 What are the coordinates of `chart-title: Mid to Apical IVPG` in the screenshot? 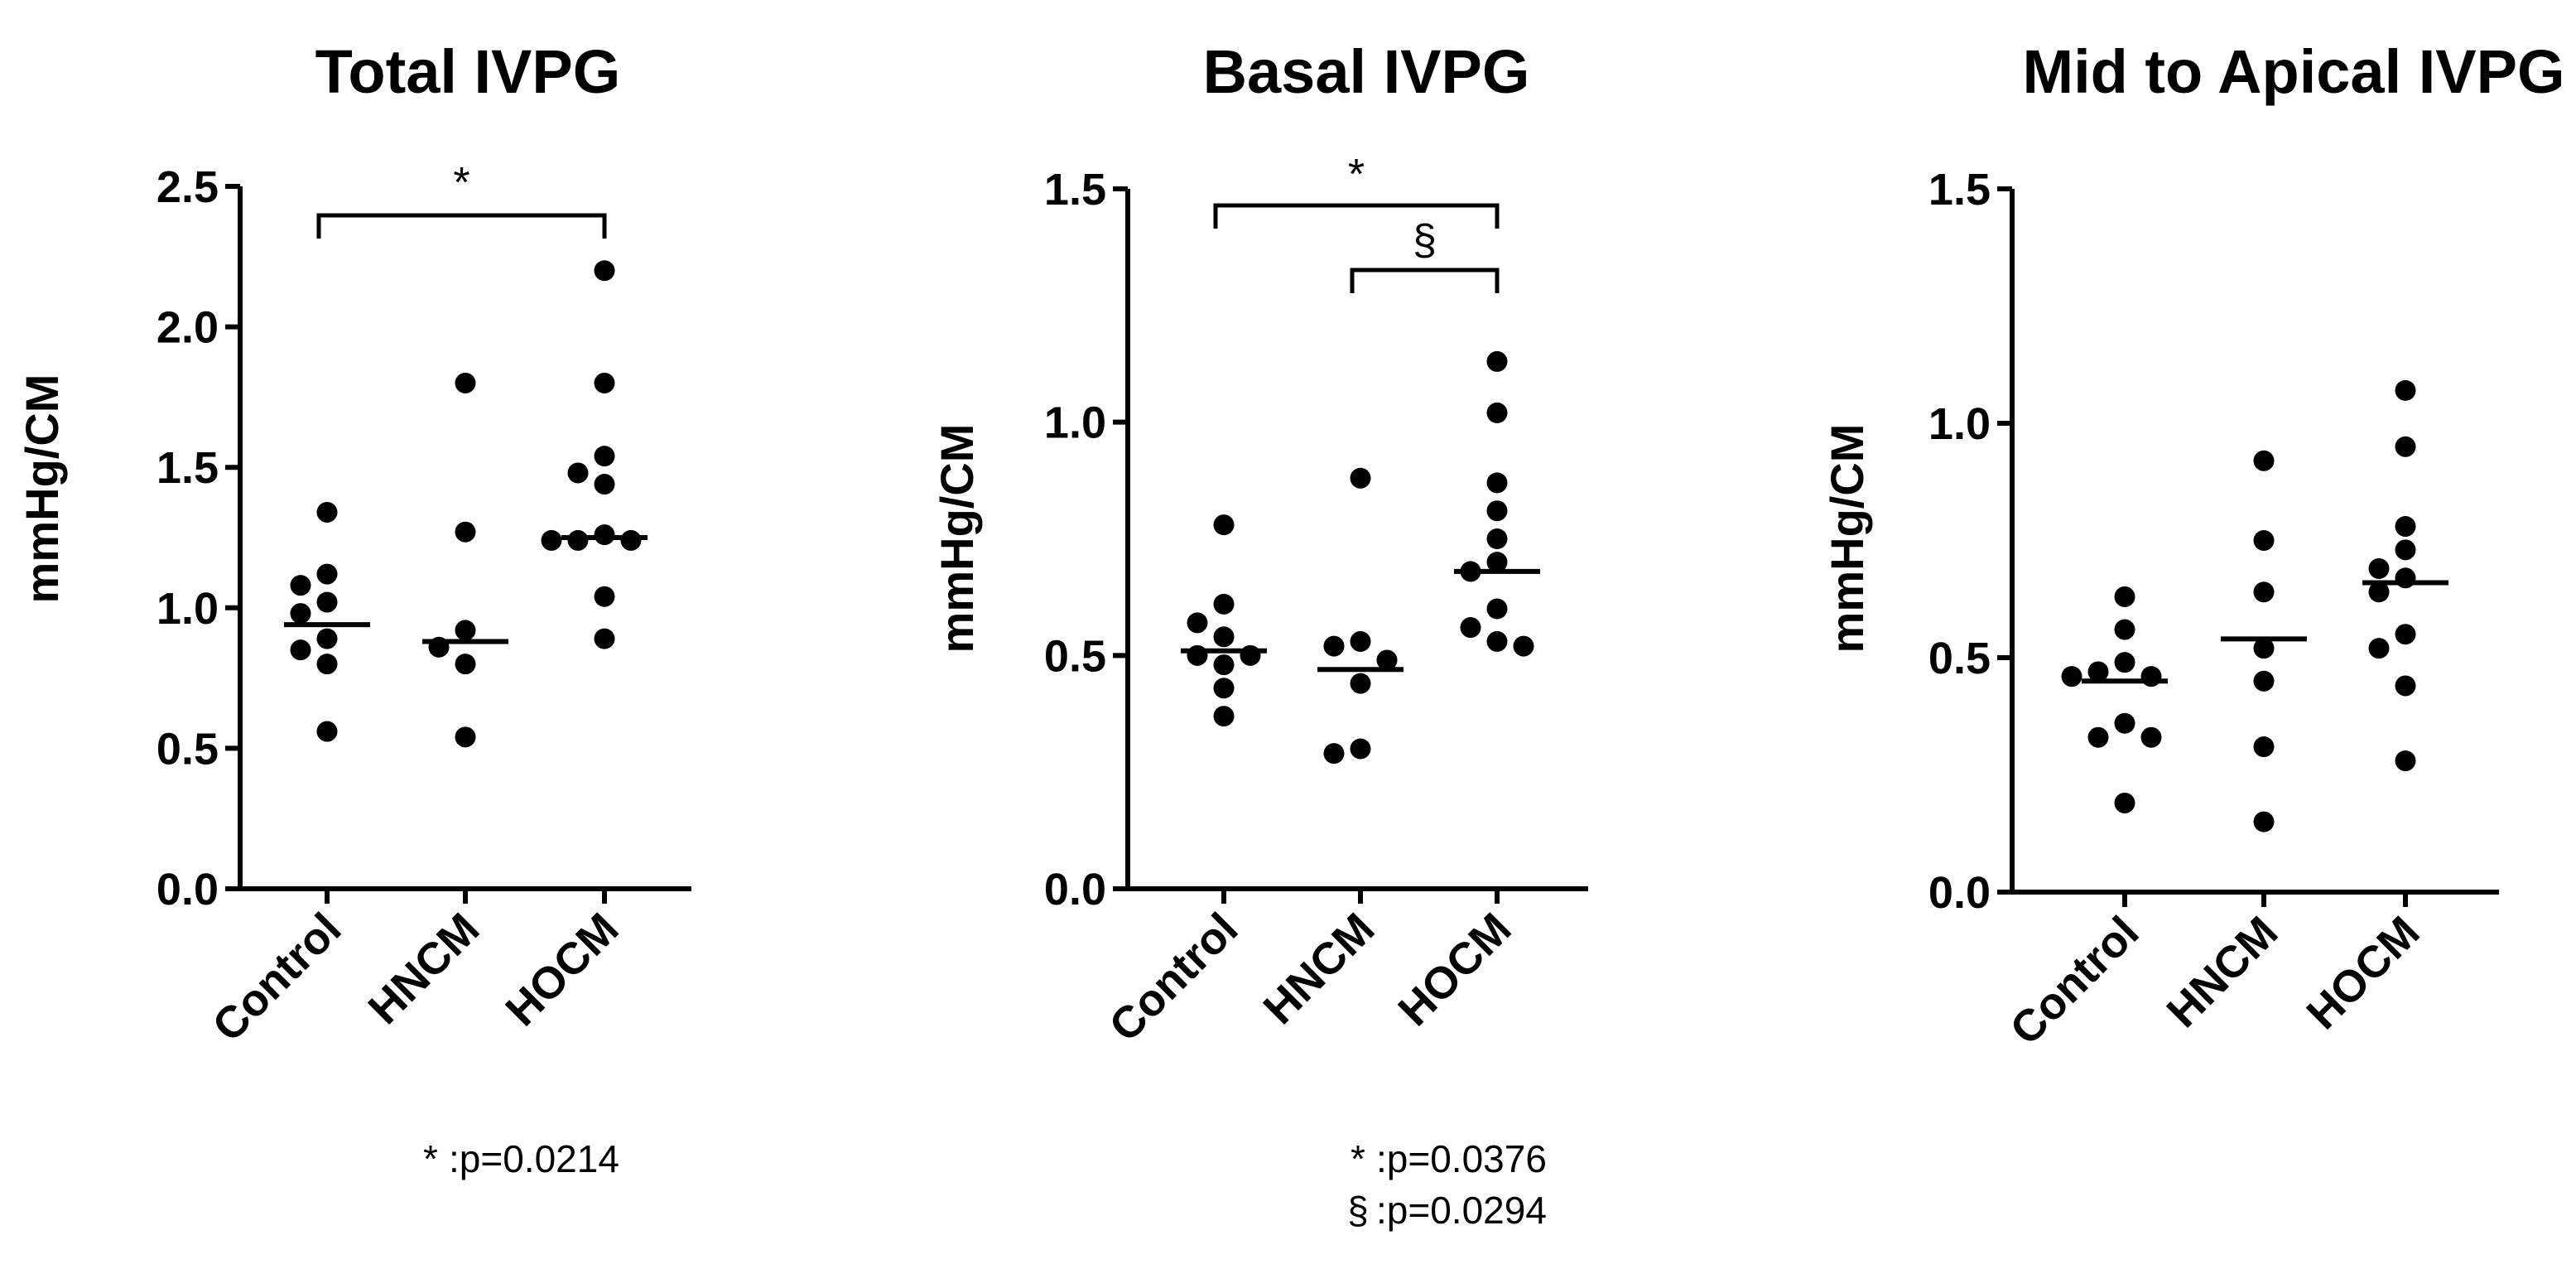 It's located at (2293, 71).